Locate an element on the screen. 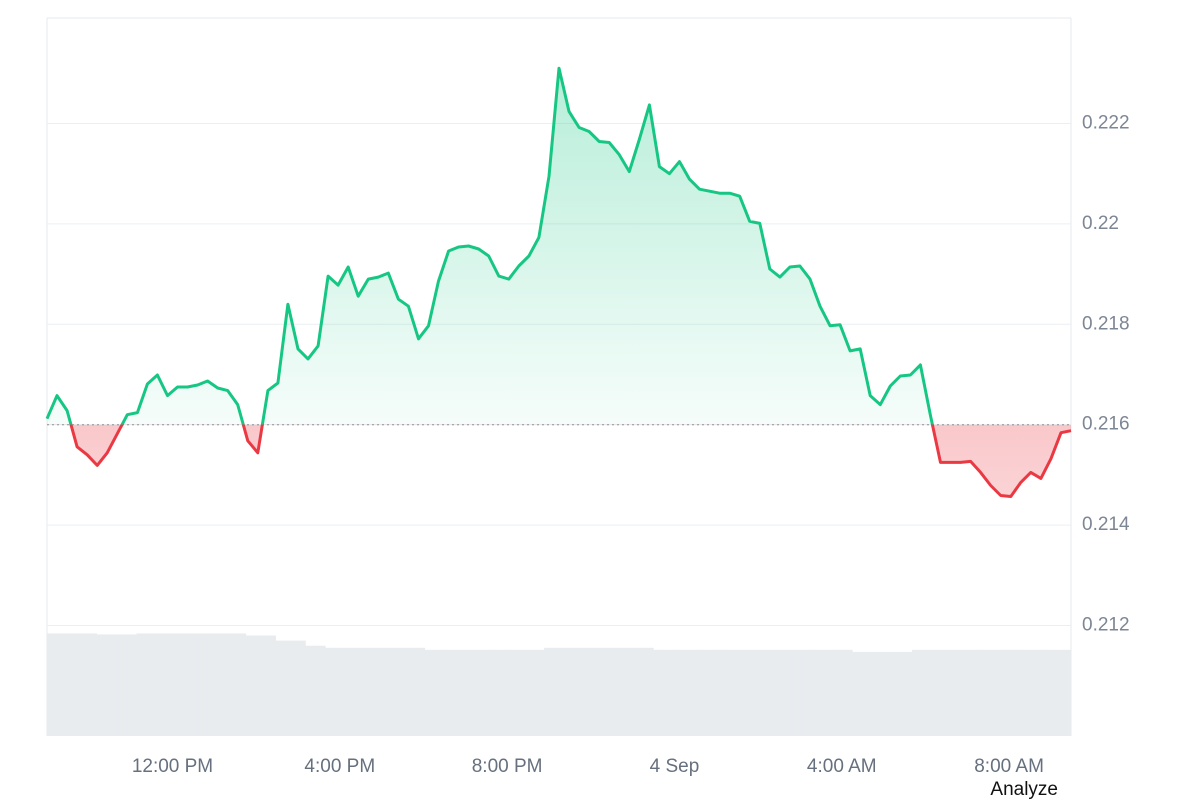 This screenshot has height=800, width=1200. x-tick-label: 4:00 AM is located at coordinates (842, 766).